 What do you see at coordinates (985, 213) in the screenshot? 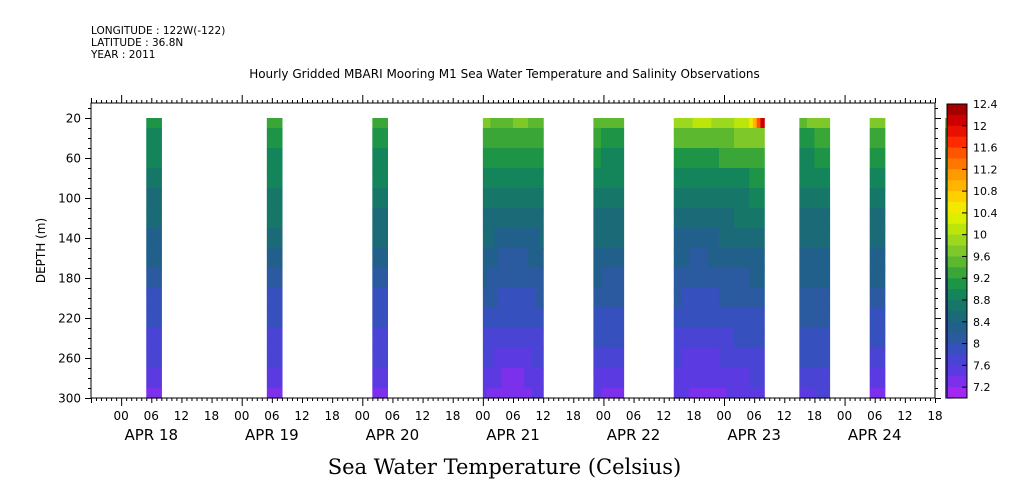
I see `colorbar-label: 10.4` at bounding box center [985, 213].